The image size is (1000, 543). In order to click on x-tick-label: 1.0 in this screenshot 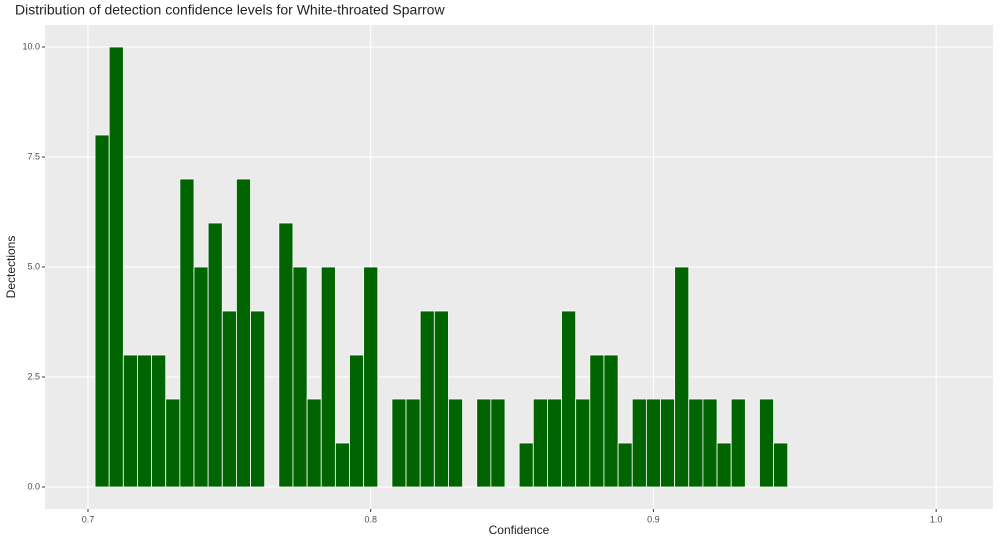, I will do `click(936, 519)`.